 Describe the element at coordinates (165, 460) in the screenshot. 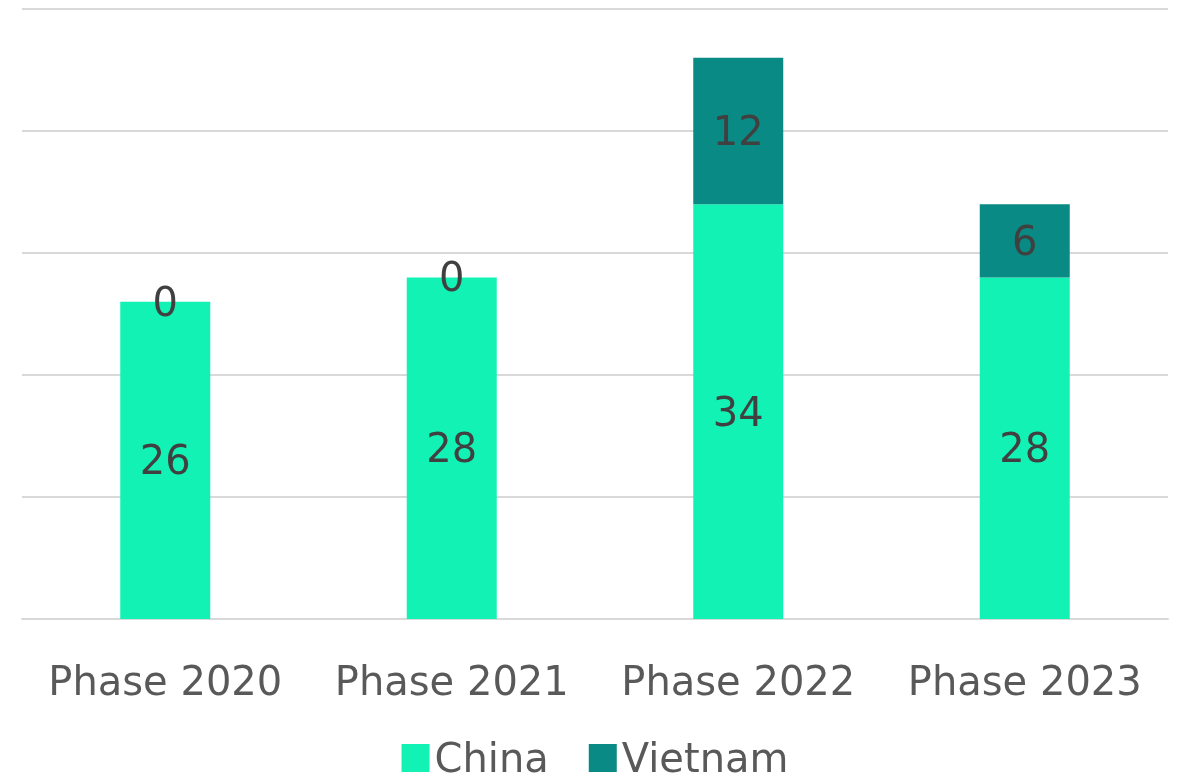

I see `data-label: 26` at that location.